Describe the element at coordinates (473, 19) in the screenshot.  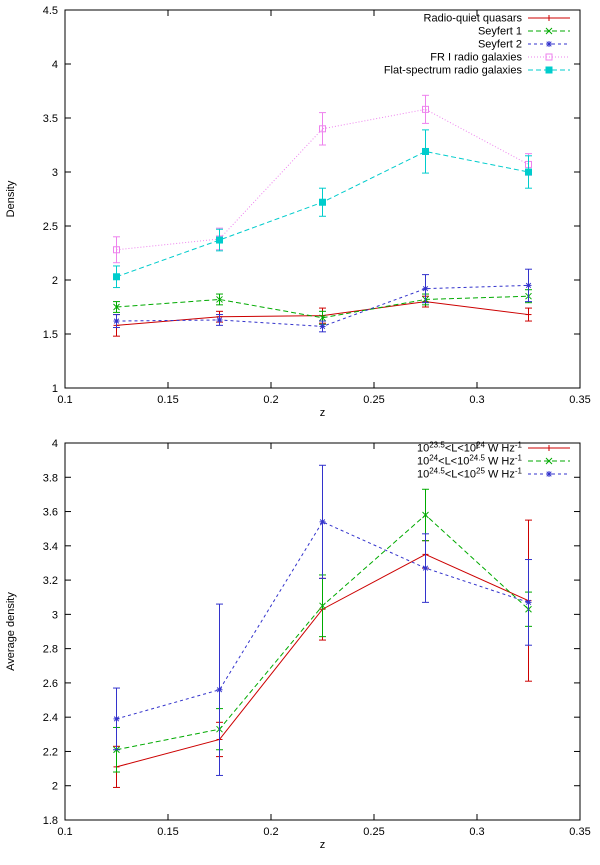
I see `legend-label: Radio-quiet quasars` at that location.